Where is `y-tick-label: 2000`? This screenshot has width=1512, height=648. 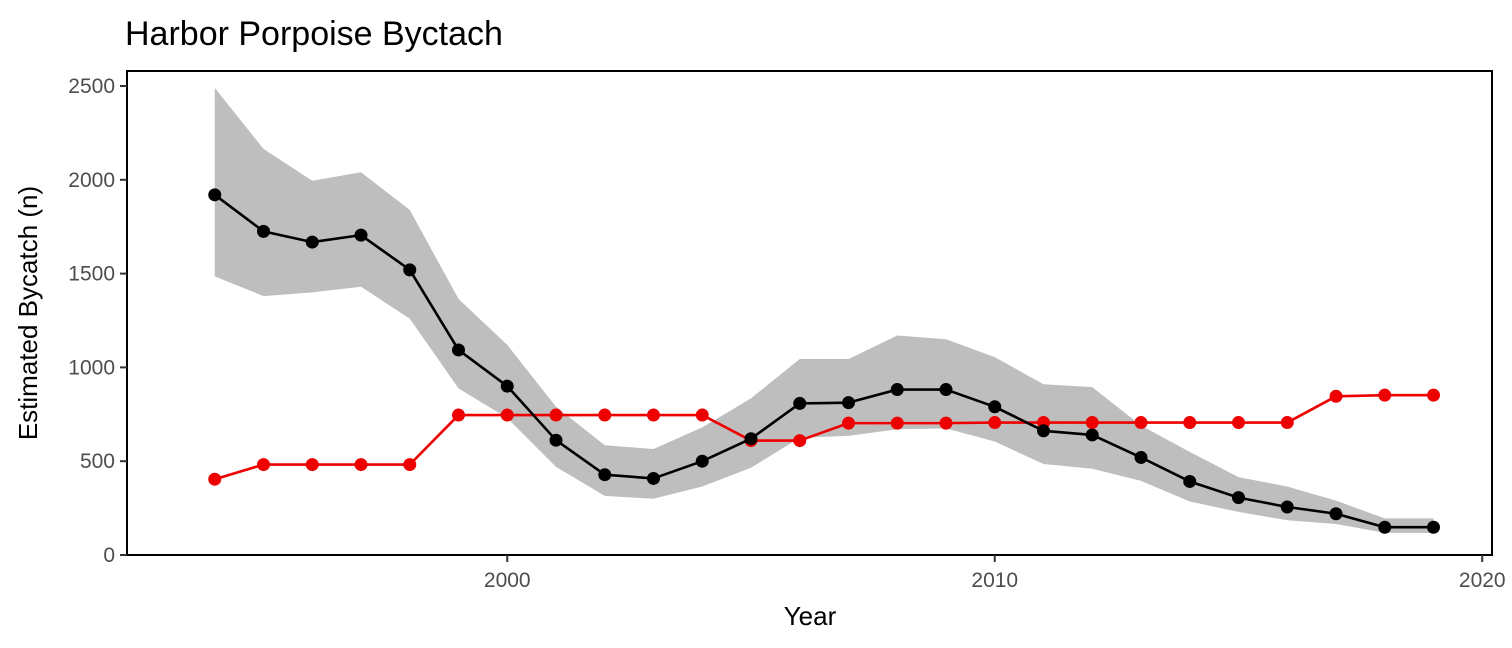
y-tick-label: 2000 is located at coordinates (91, 180).